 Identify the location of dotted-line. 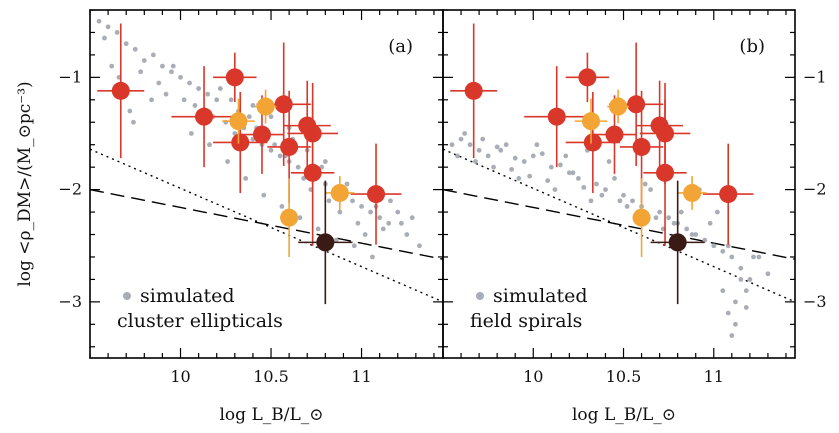
(266, 225).